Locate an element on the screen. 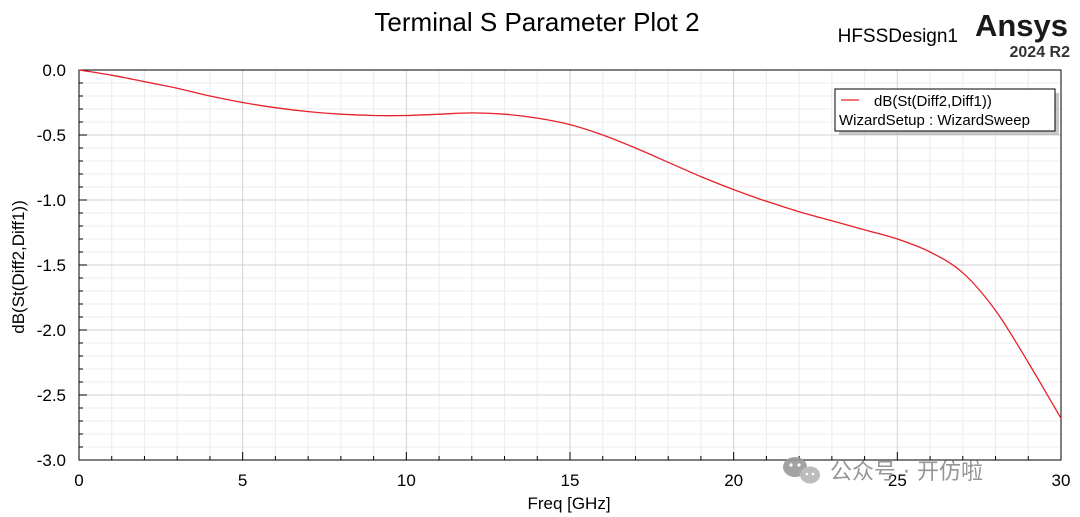  y-tick-label: -2.0 is located at coordinates (51, 330).